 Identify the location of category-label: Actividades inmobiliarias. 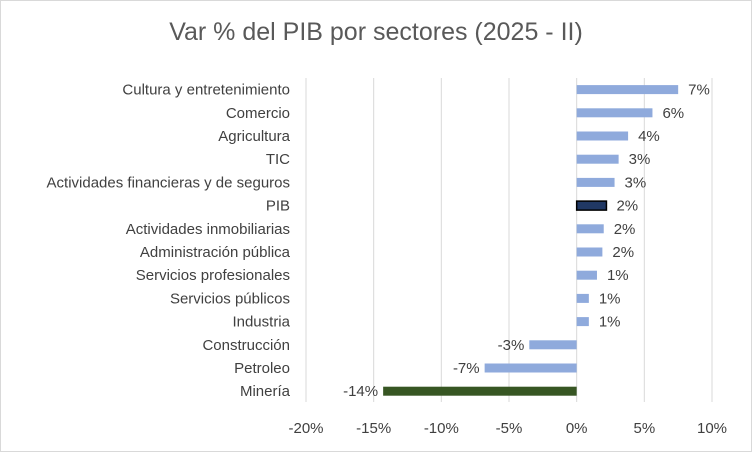
(208, 229).